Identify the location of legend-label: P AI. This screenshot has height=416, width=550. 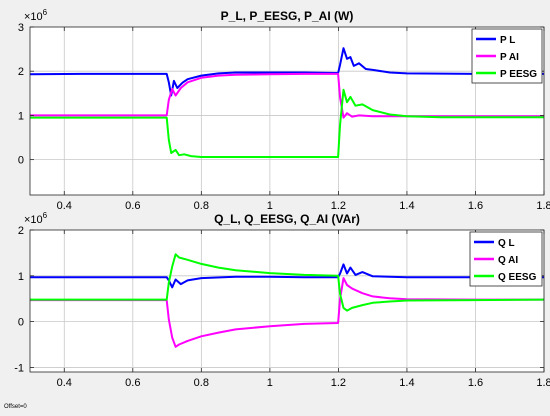
(509, 57).